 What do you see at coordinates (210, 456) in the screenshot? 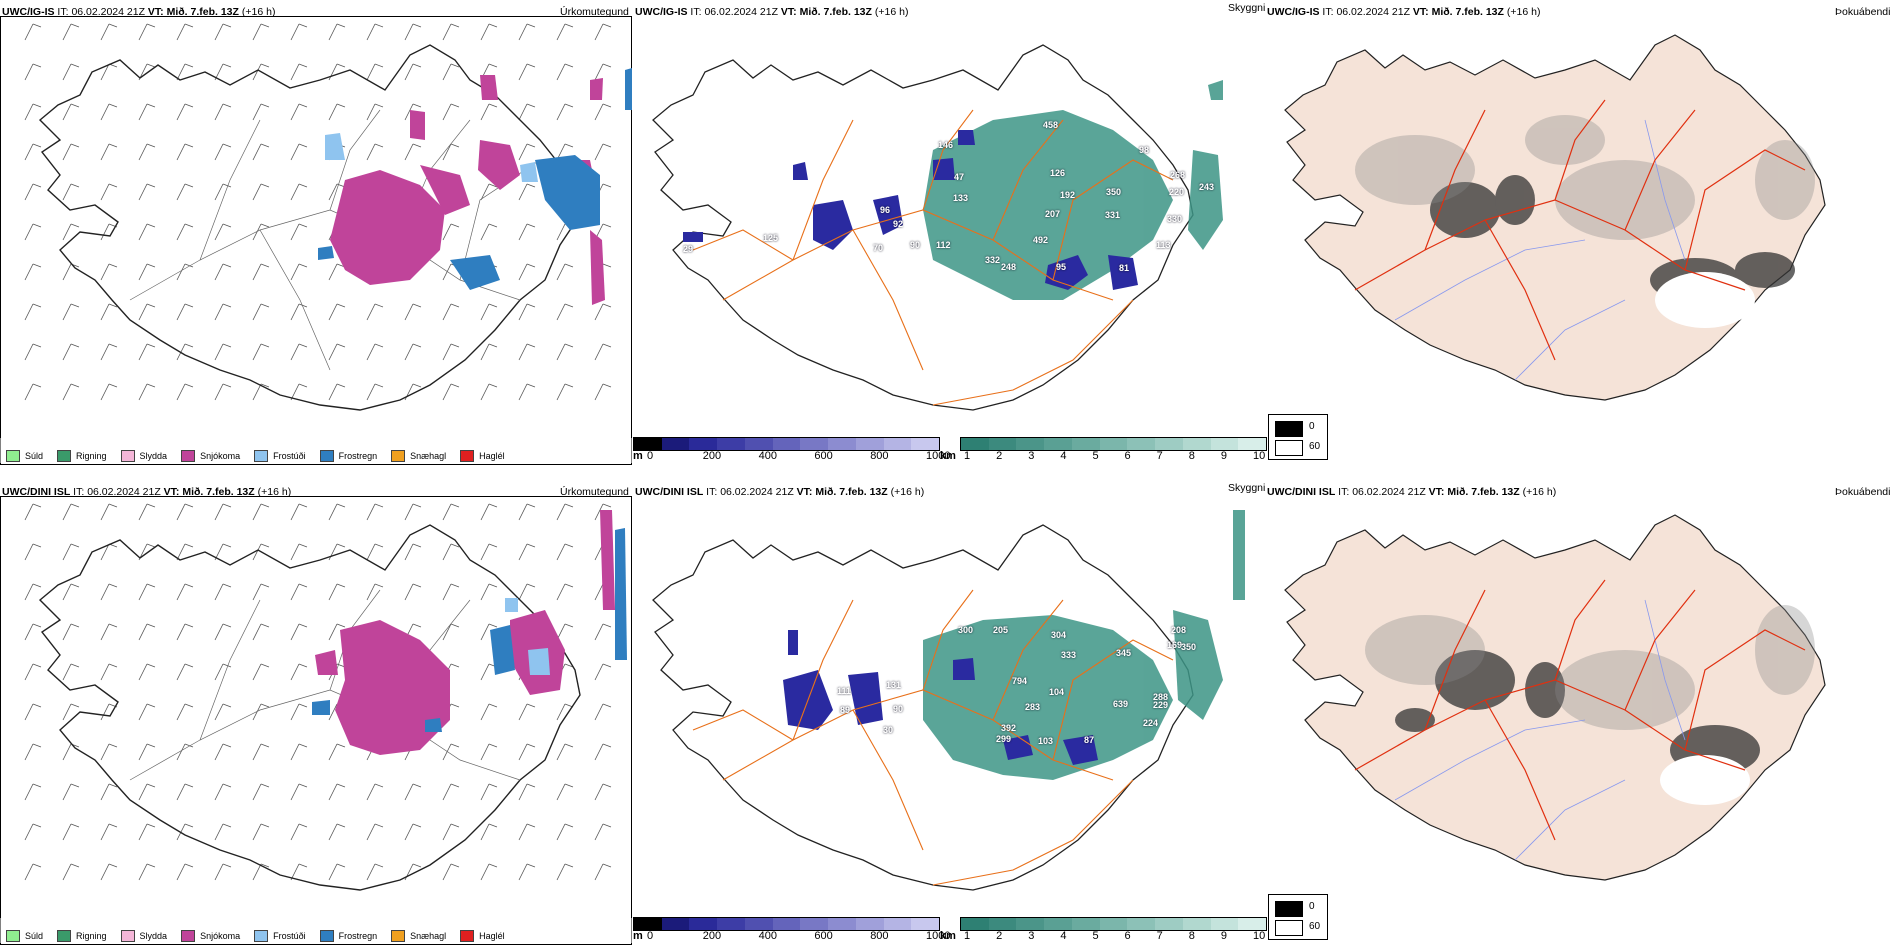
I see `legend-item: Snjókoma` at bounding box center [210, 456].